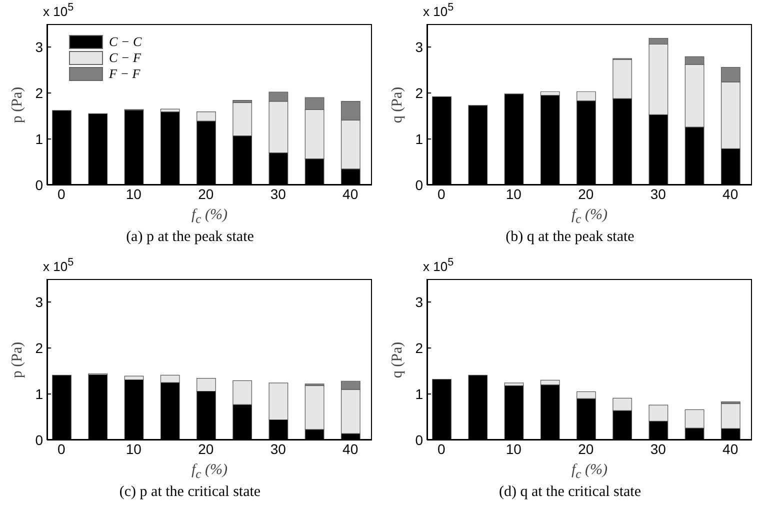 Image resolution: width=760 pixels, height=521 pixels. Describe the element at coordinates (124, 74) in the screenshot. I see `legend-label: F − F` at that location.